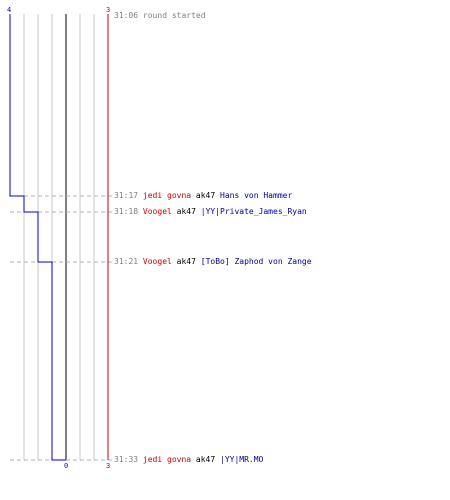  What do you see at coordinates (108, 10) in the screenshot?
I see `red-score-start-label: 3` at bounding box center [108, 10].